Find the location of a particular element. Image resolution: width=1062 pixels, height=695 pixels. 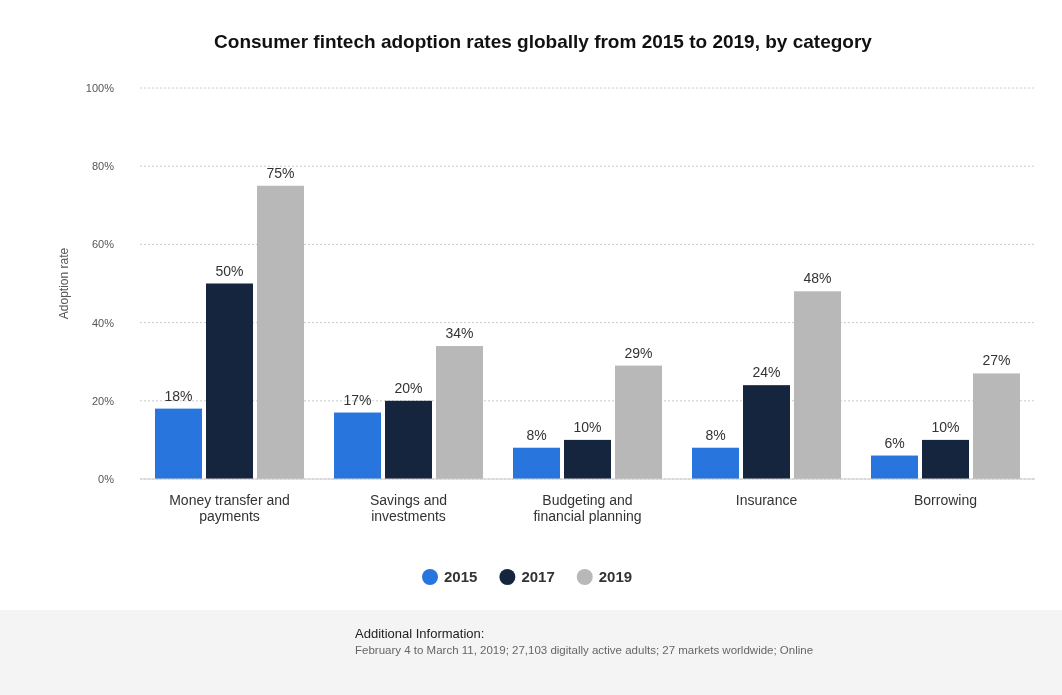

text: February 4 to March 11, 2019; 27,103 digitally active adults; 27 markets worldwide; Online is located at coordinates (584, 650).